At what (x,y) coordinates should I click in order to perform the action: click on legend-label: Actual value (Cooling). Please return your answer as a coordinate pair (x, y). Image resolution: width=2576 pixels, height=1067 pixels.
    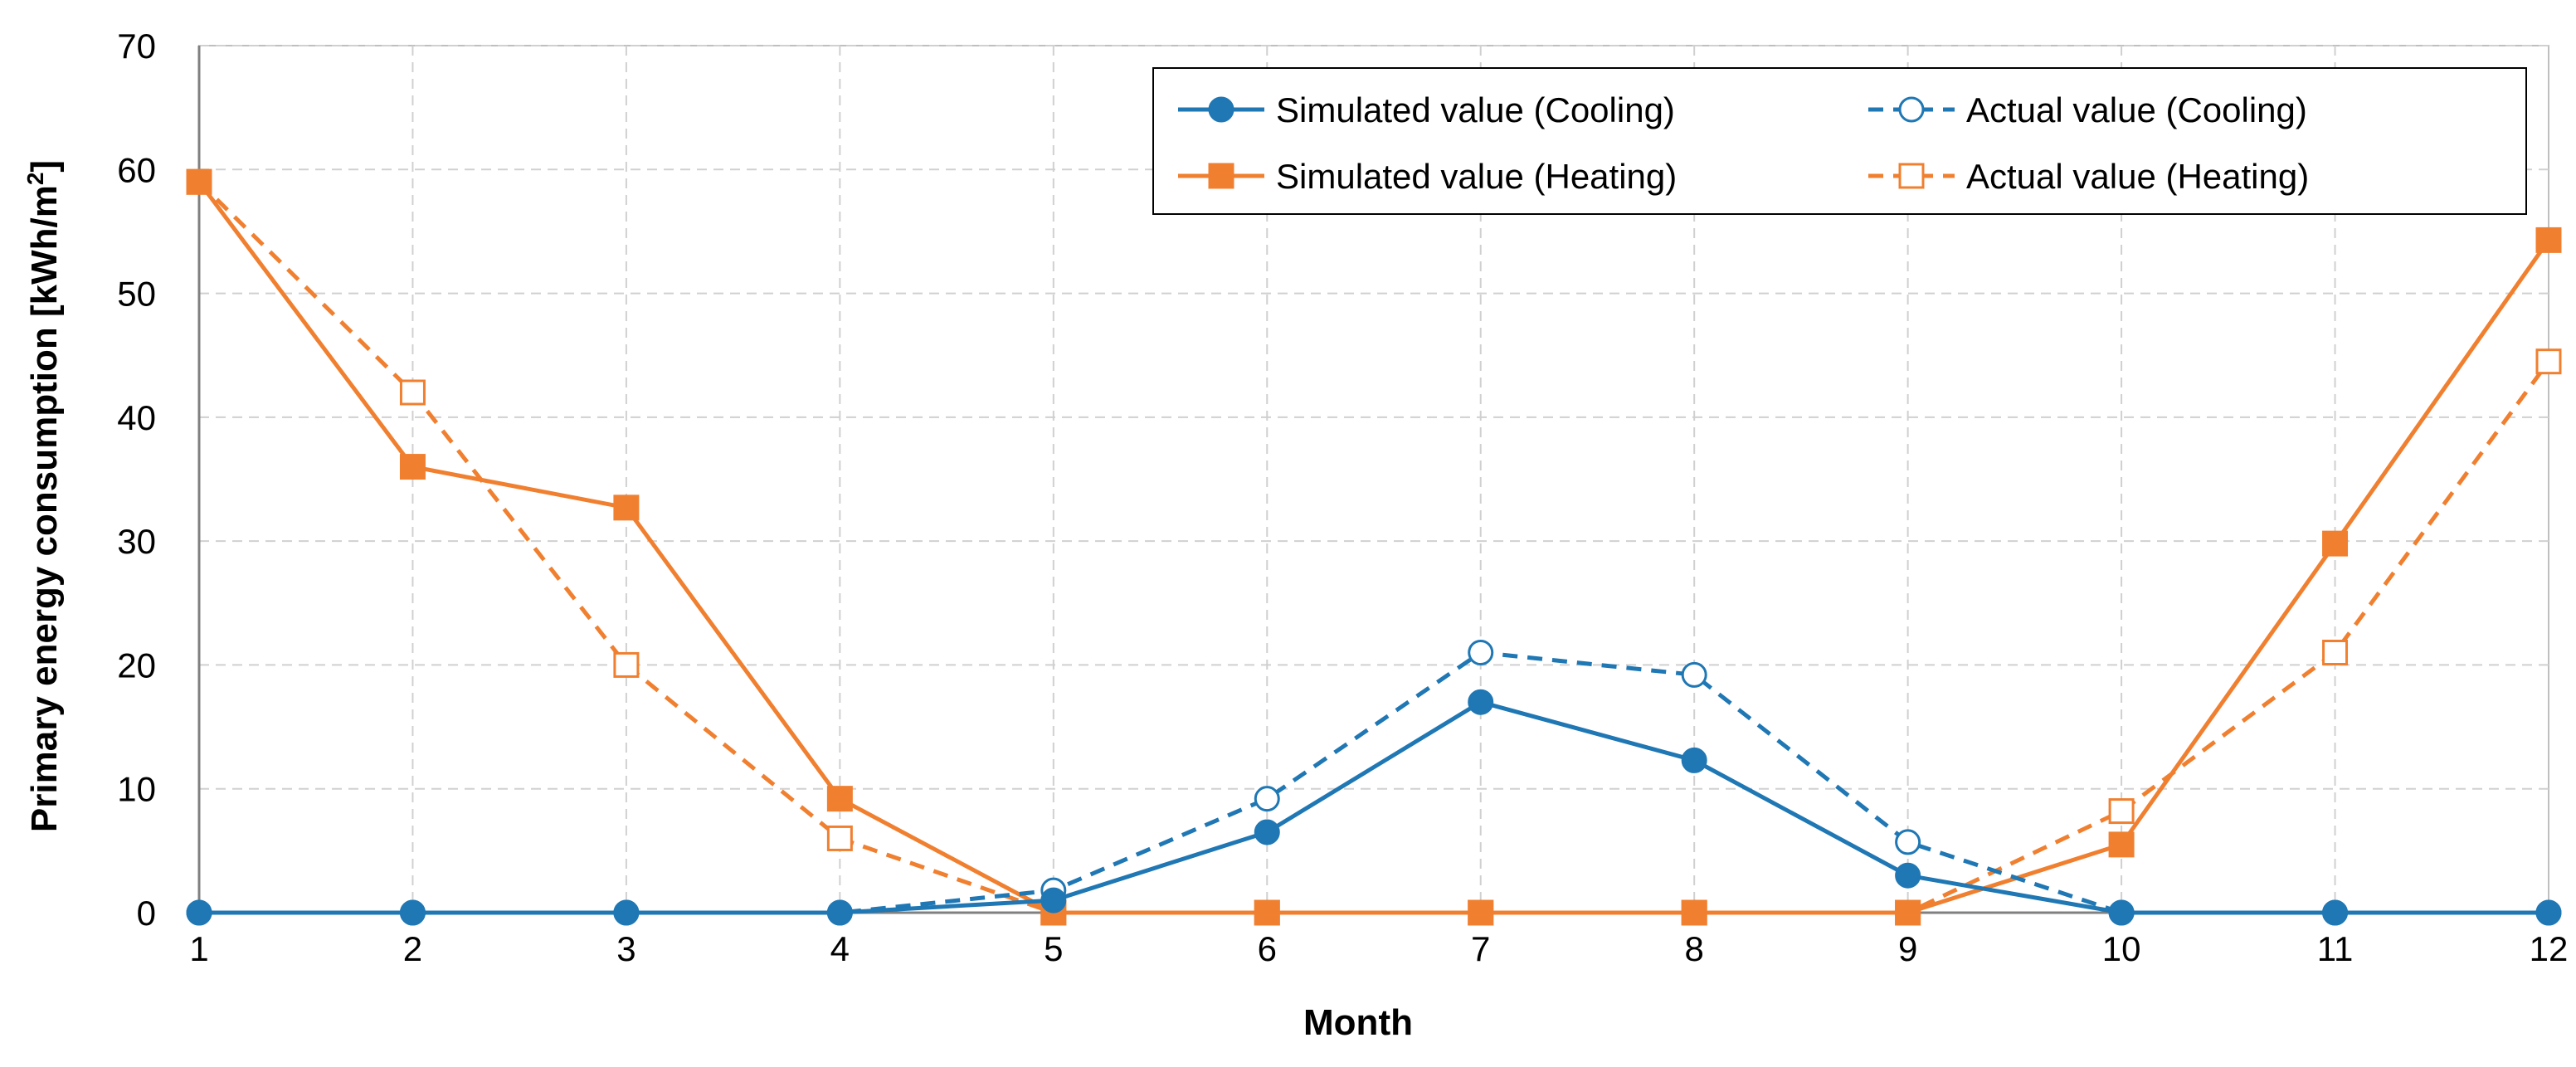
    Looking at the image, I should click on (2136, 110).